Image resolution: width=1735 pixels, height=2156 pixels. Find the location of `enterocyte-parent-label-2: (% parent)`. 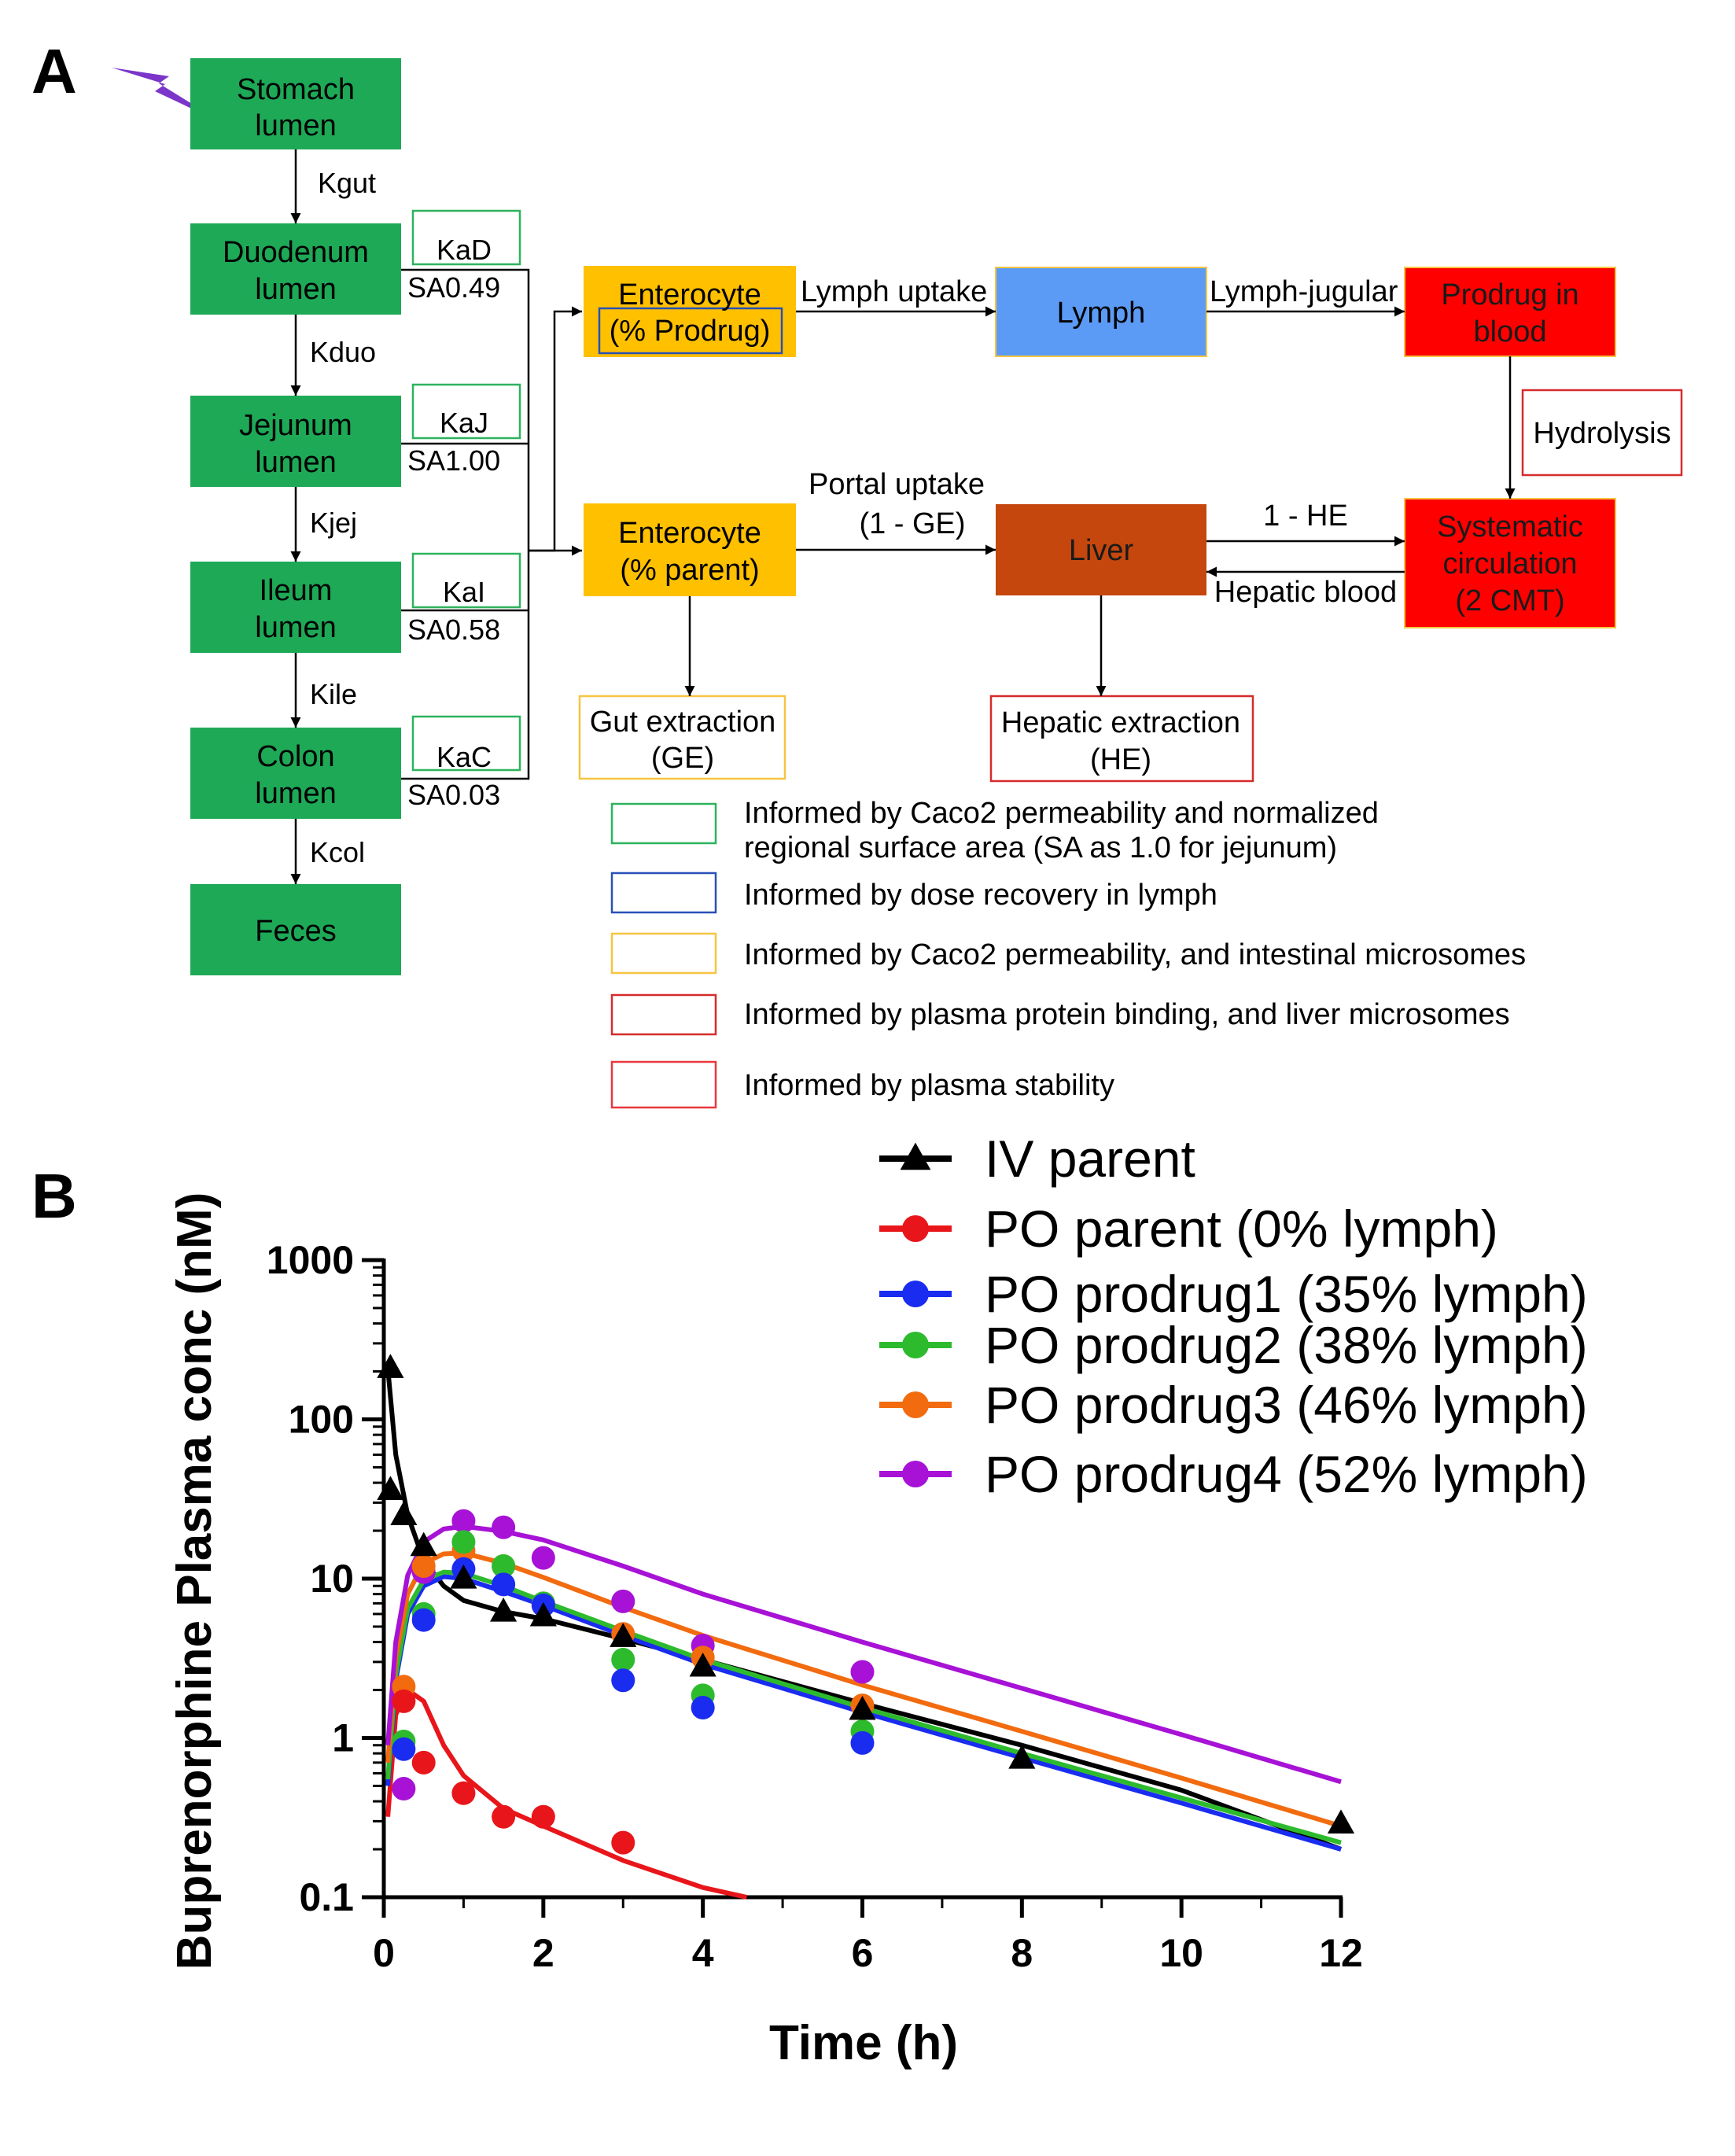

enterocyte-parent-label-2: (% parent) is located at coordinates (690, 571).